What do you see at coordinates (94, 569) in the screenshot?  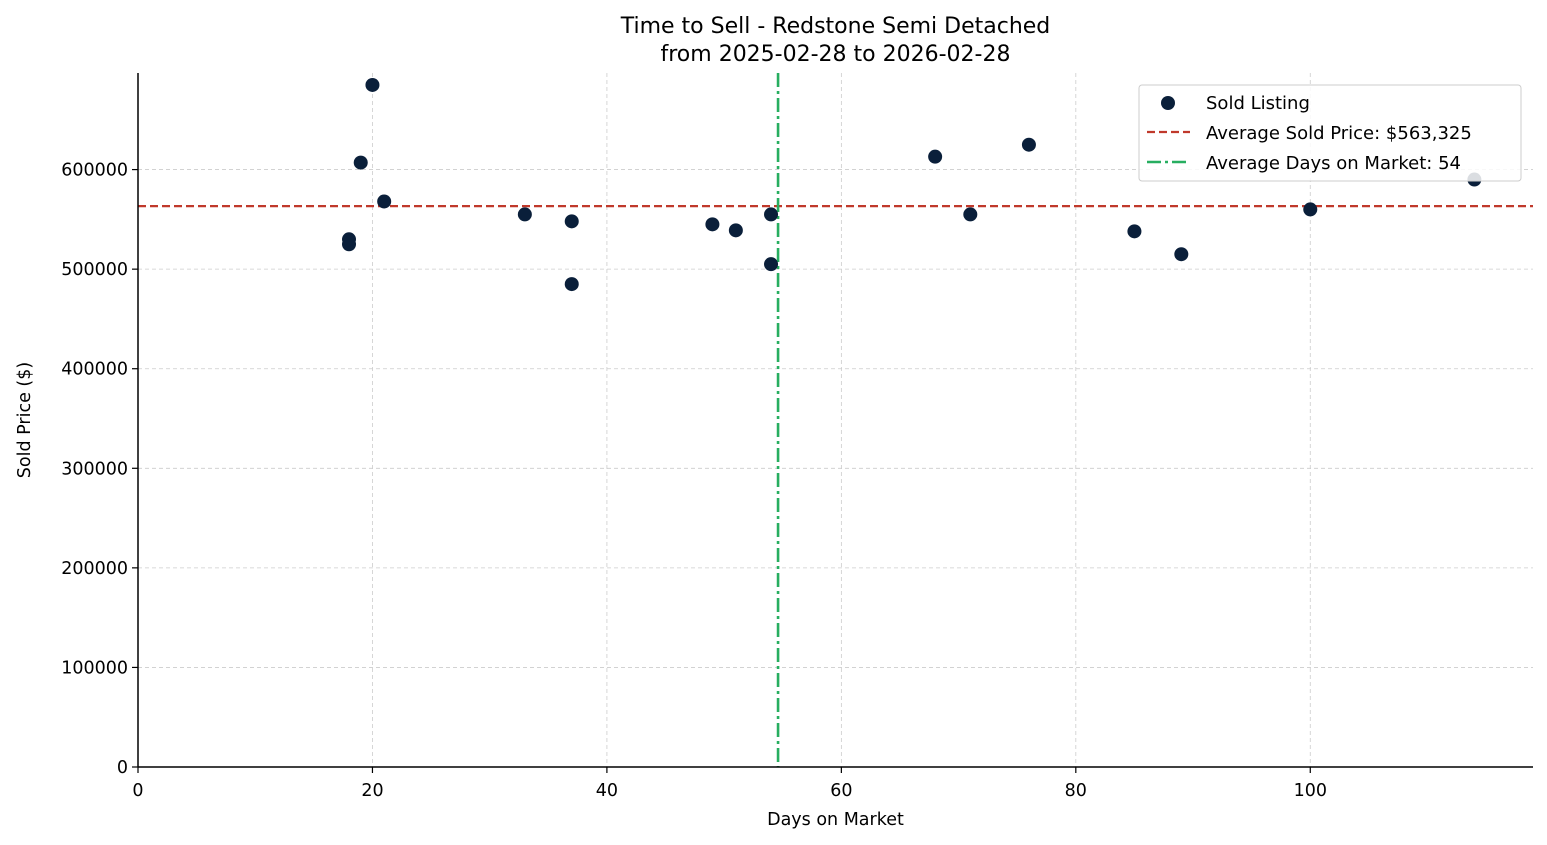 I see `y-tick-label: 200000` at bounding box center [94, 569].